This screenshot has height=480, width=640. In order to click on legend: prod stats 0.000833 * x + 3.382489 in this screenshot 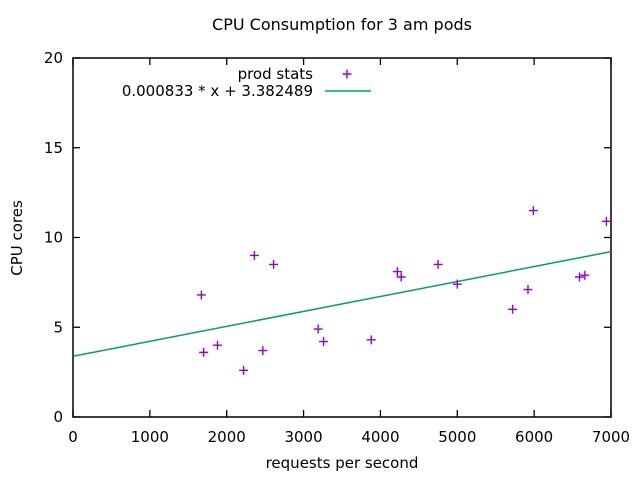, I will do `click(246, 82)`.